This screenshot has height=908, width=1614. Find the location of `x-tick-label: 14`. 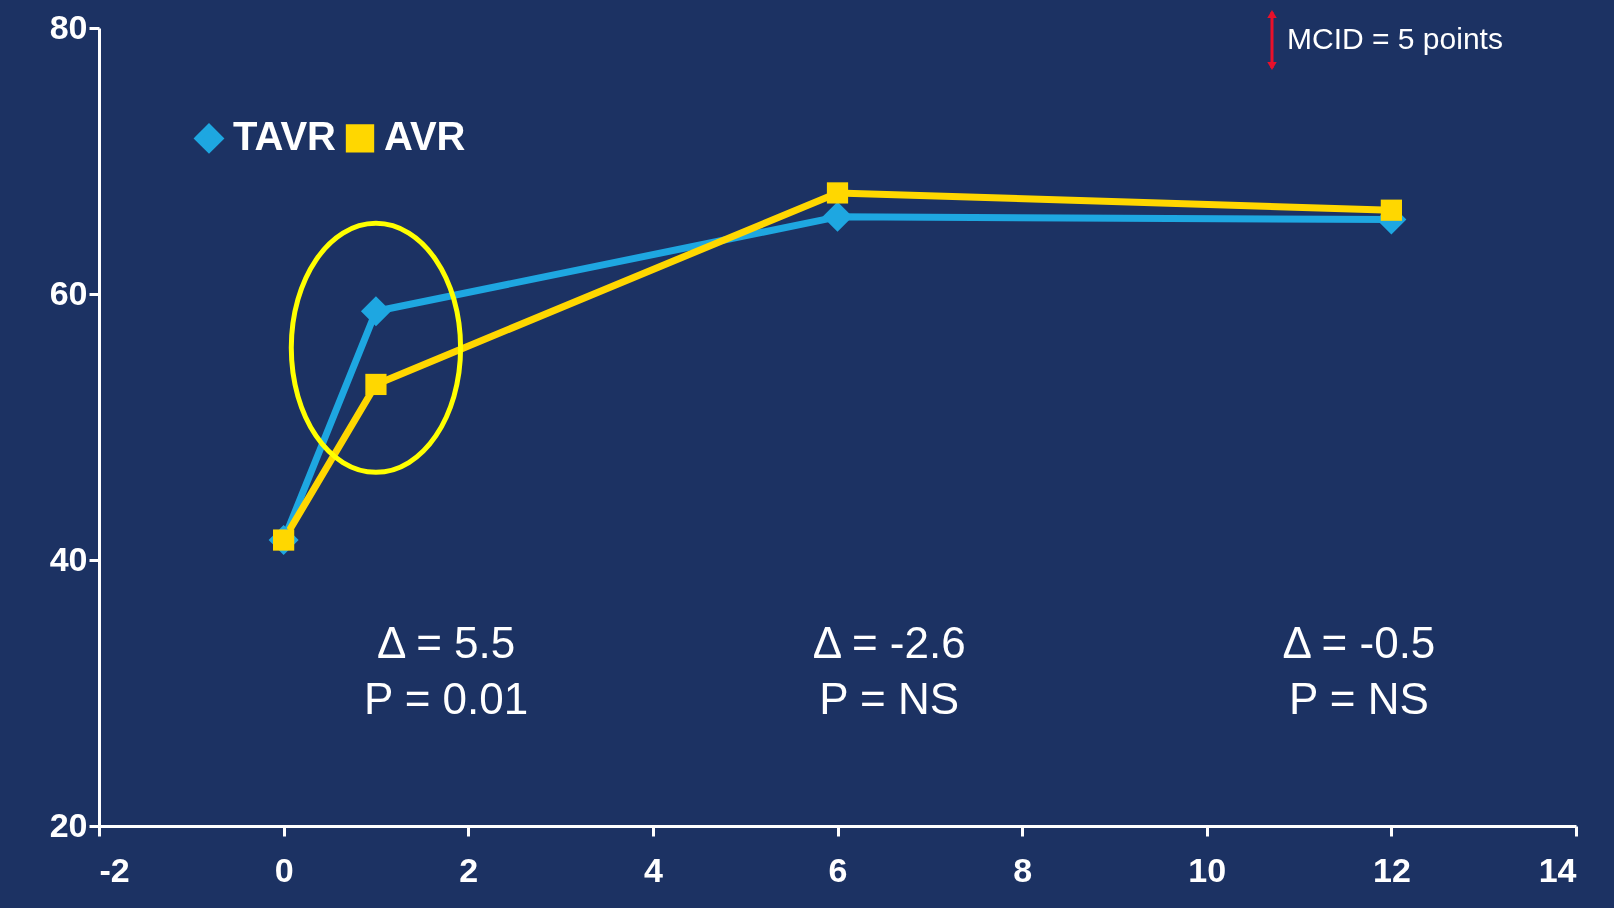

x-tick-label: 14 is located at coordinates (1557, 869).